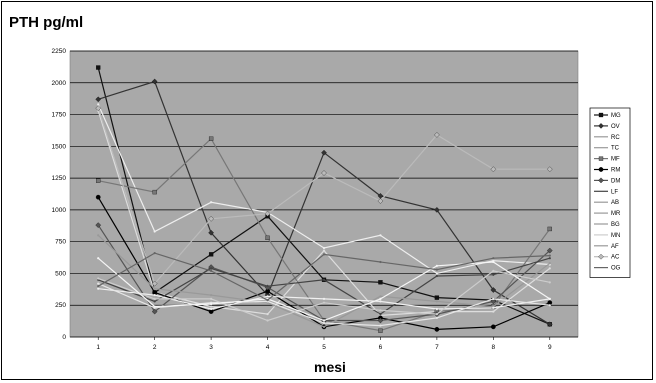 The width and height of the screenshot is (656, 383). Describe the element at coordinates (211, 347) in the screenshot. I see `x-tick-label-2: 3` at that location.